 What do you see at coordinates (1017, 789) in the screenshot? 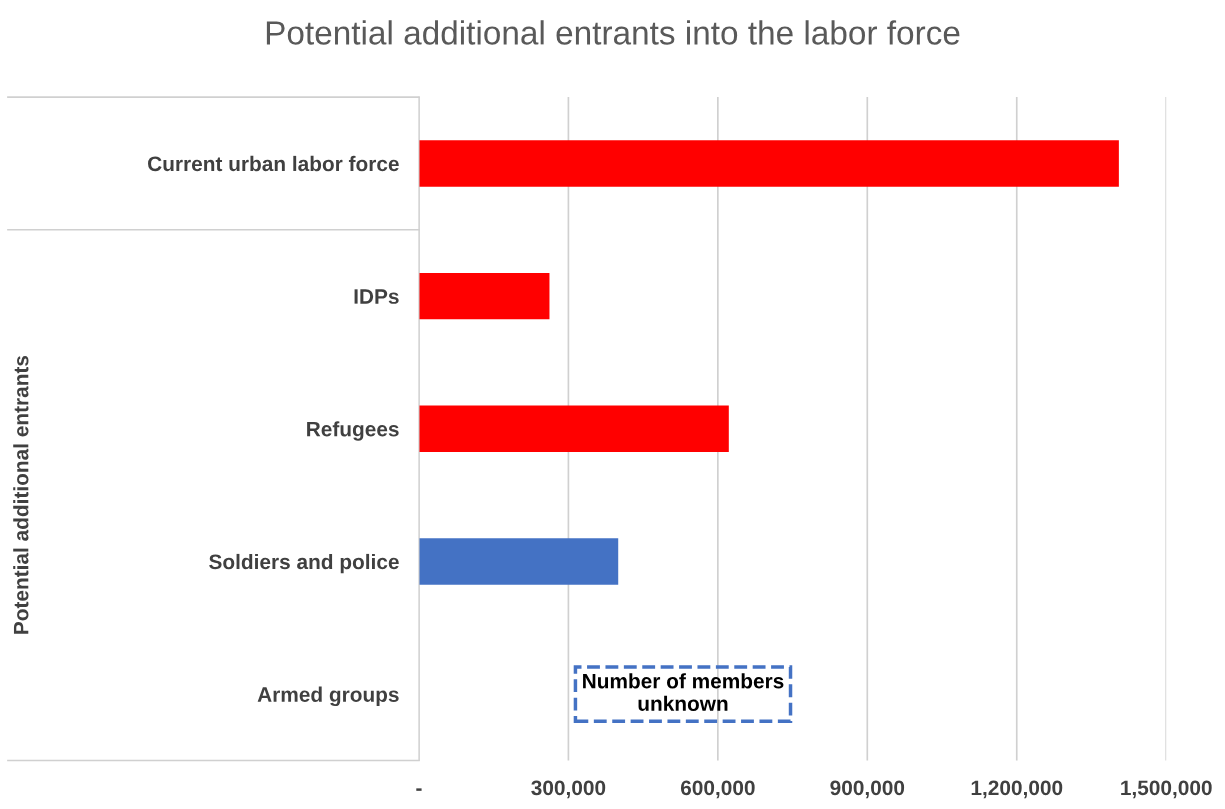
I see `x-tick-label: 1,200,000` at bounding box center [1017, 789].